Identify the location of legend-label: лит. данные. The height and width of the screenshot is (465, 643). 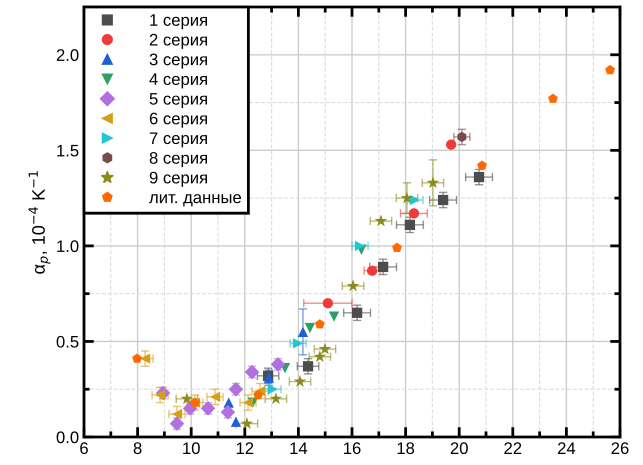
(195, 200).